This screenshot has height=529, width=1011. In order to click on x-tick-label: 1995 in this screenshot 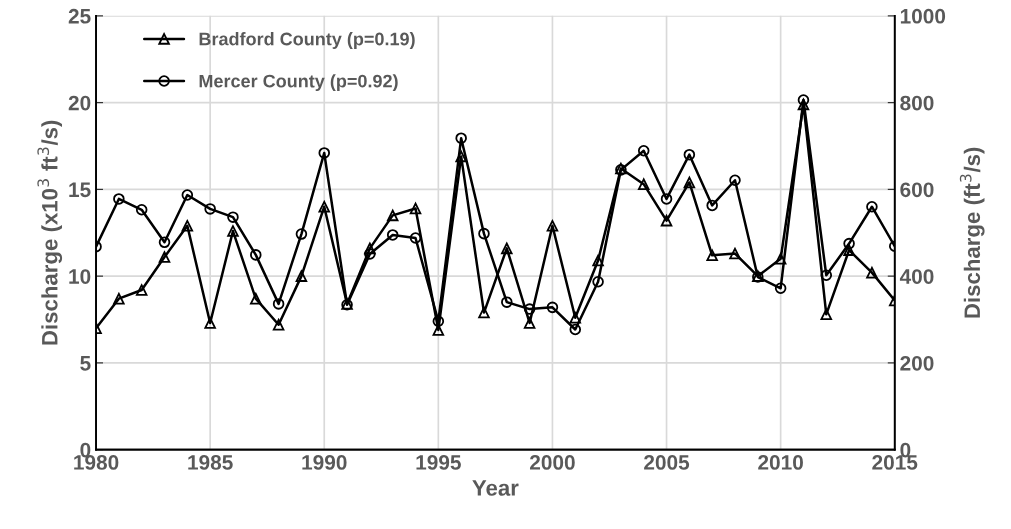, I will do `click(438, 462)`.